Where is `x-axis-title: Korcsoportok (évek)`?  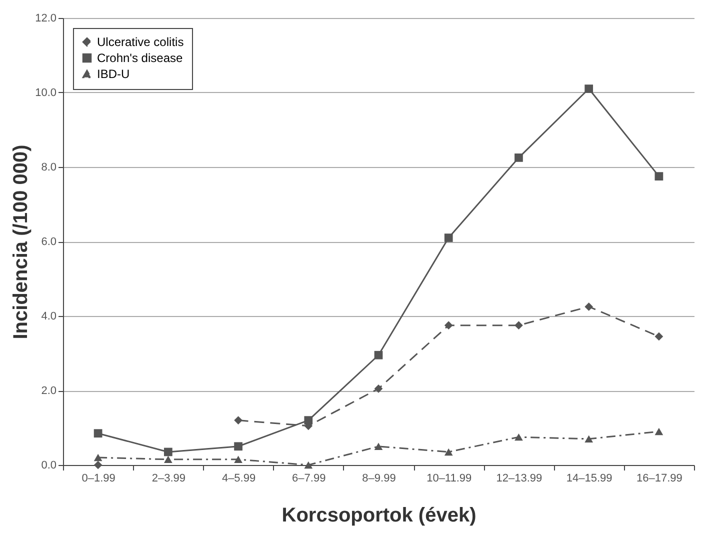
x-axis-title: Korcsoportok (évek) is located at coordinates (379, 515).